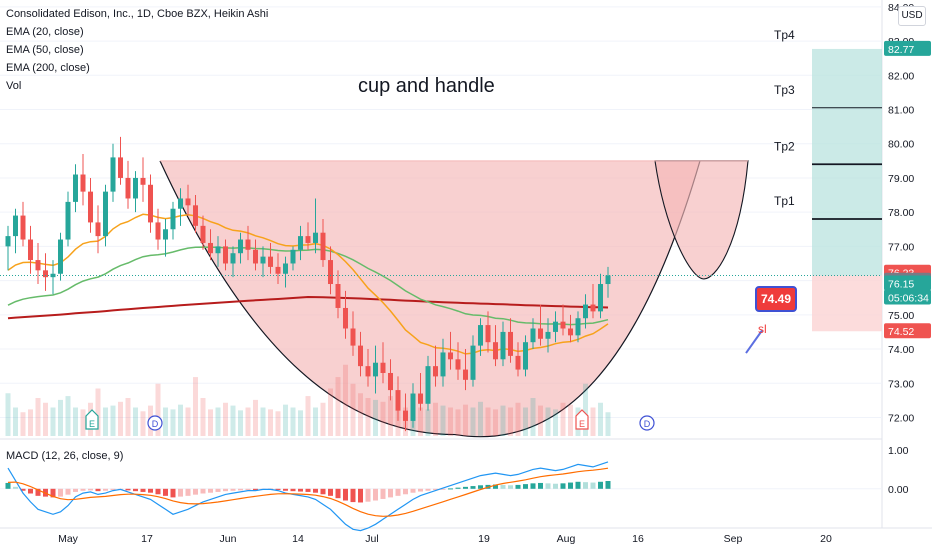 Image resolution: width=932 pixels, height=550 pixels. What do you see at coordinates (912, 16) in the screenshot?
I see `currency-button: USD` at bounding box center [912, 16].